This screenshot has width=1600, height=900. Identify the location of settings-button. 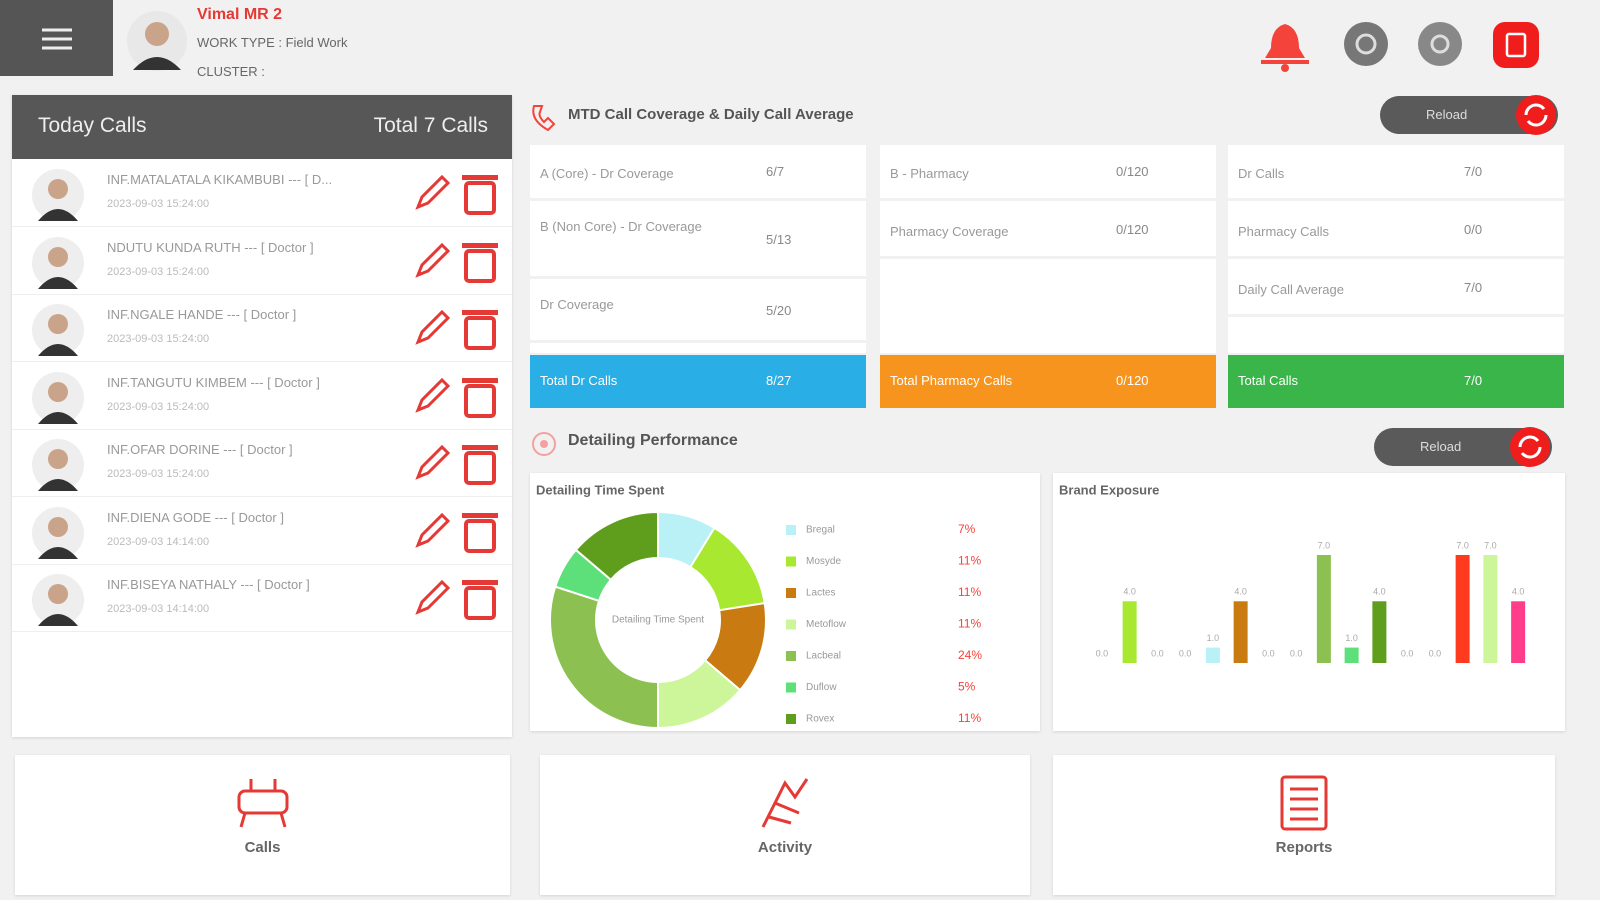
(1440, 44).